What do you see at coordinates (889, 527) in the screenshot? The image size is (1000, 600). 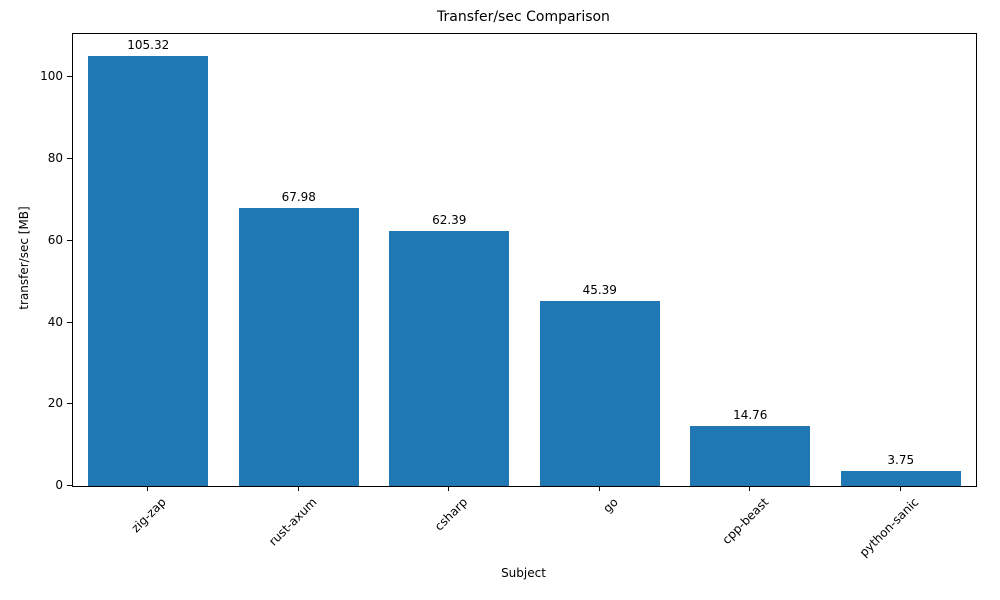 I see `x-tick-label-python-sanic: python-sanic` at bounding box center [889, 527].